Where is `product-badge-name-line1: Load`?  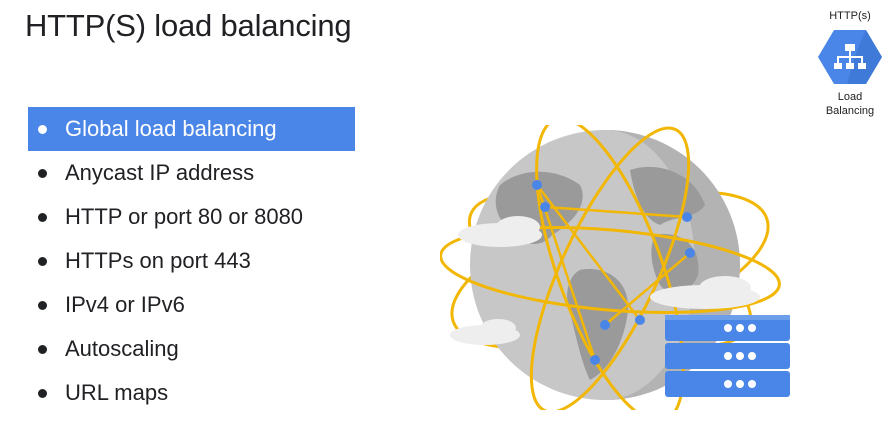 product-badge-name-line1: Load is located at coordinates (850, 97).